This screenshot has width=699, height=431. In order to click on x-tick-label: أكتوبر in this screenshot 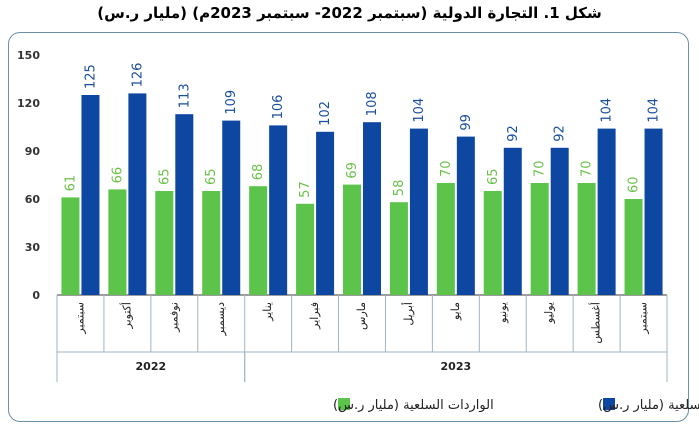, I will do `click(126, 315)`.